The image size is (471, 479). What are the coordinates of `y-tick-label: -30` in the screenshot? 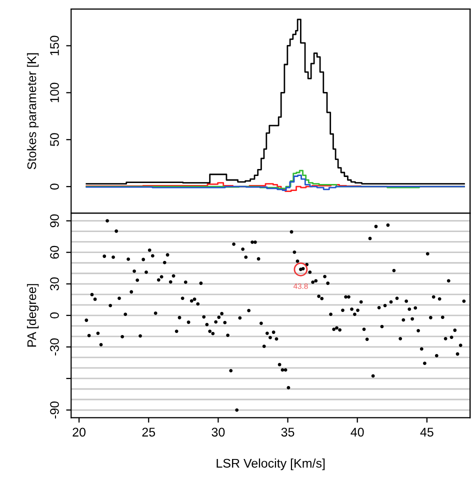 It's located at (54, 347).